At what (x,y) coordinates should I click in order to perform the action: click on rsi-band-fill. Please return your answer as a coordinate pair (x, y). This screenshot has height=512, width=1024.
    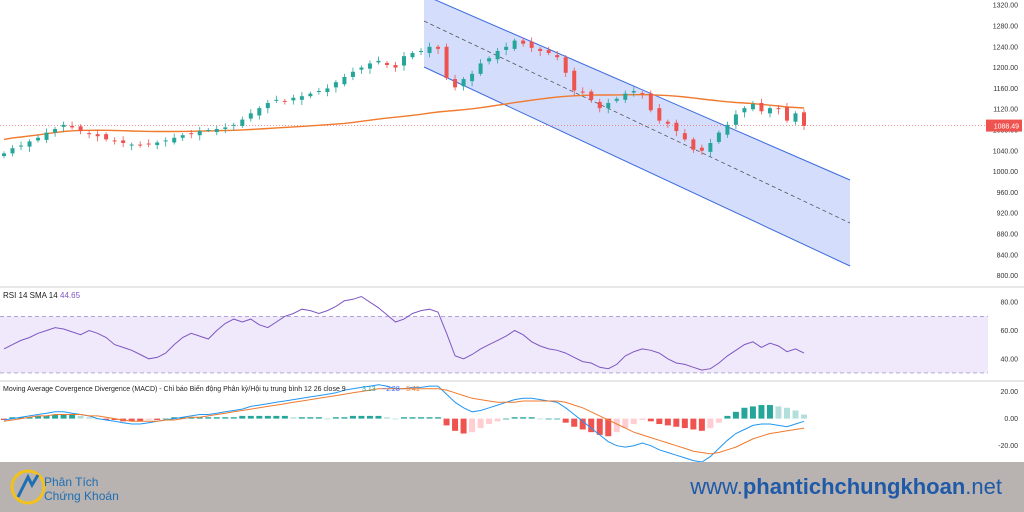
    Looking at the image, I should click on (494, 344).